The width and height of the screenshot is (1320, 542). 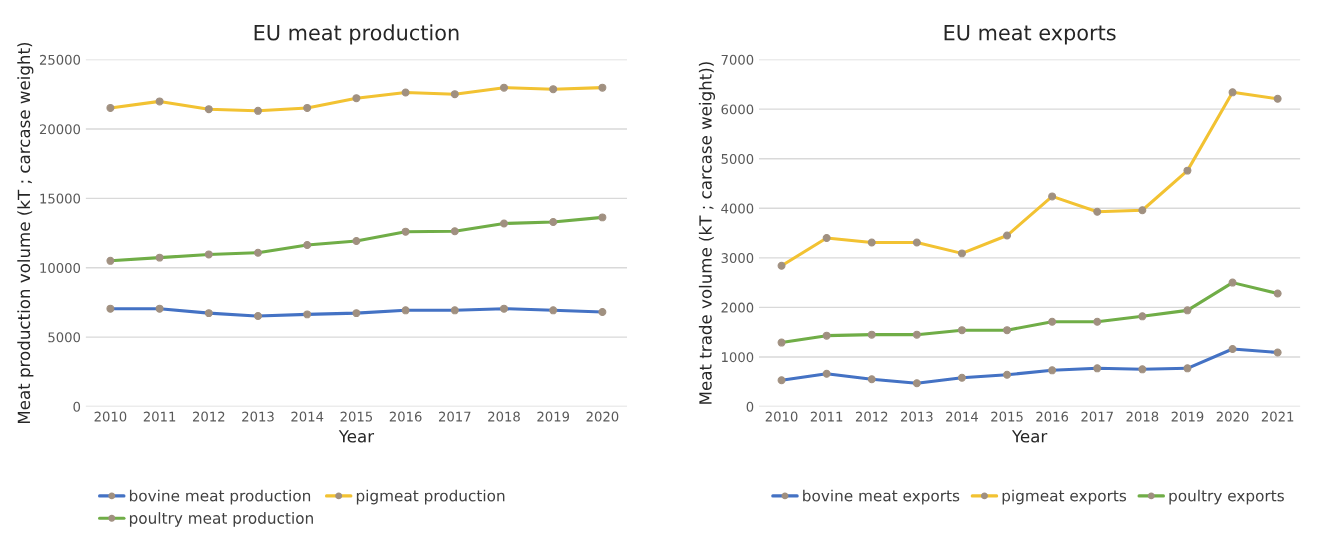 What do you see at coordinates (881, 497) in the screenshot?
I see `legend-label: bovine meat exports` at bounding box center [881, 497].